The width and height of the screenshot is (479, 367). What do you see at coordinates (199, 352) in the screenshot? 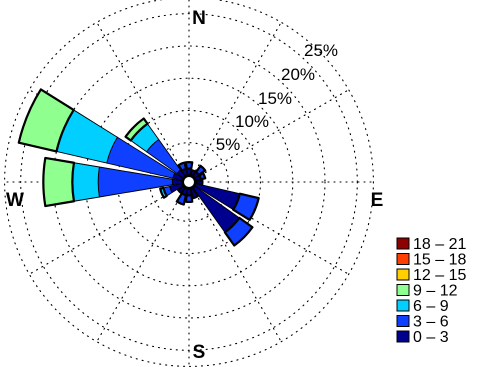
I see `direction-label-south: S` at bounding box center [199, 352].